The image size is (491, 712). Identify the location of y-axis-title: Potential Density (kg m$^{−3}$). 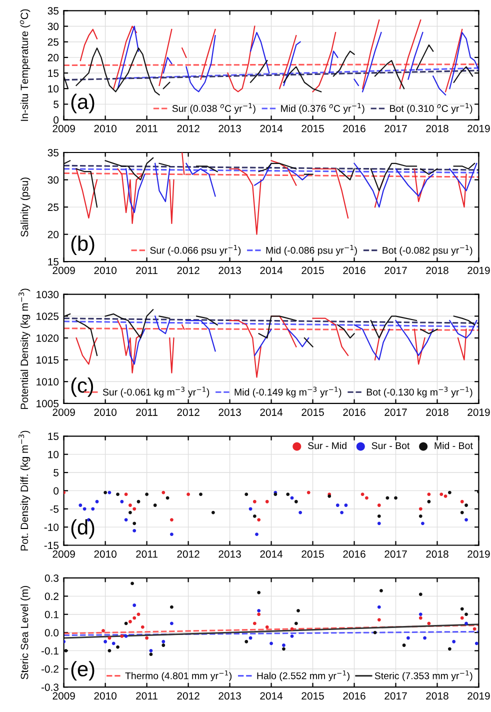
(24, 348).